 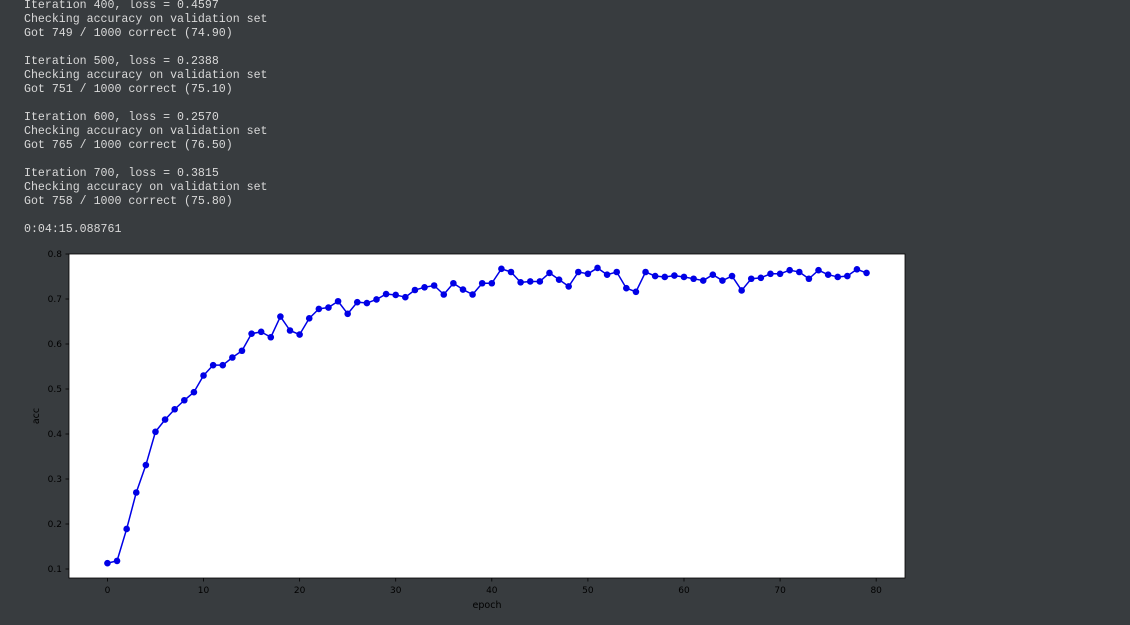 What do you see at coordinates (36, 416) in the screenshot?
I see `y-axis-label: acc` at bounding box center [36, 416].